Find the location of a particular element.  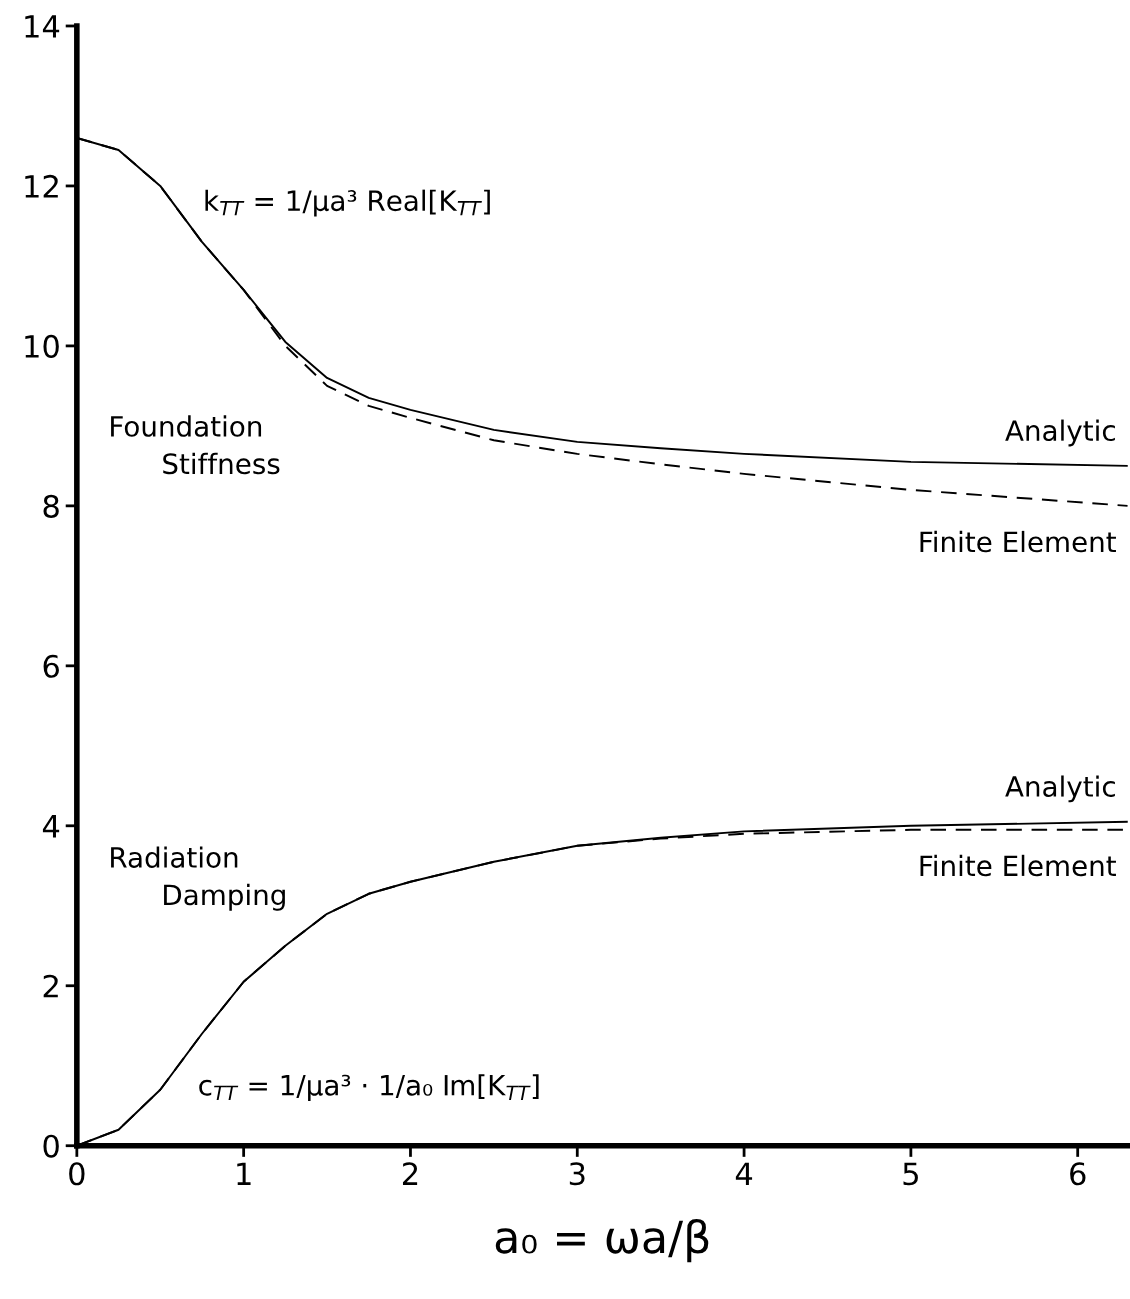

x-tick-label: 6 is located at coordinates (1078, 1174).